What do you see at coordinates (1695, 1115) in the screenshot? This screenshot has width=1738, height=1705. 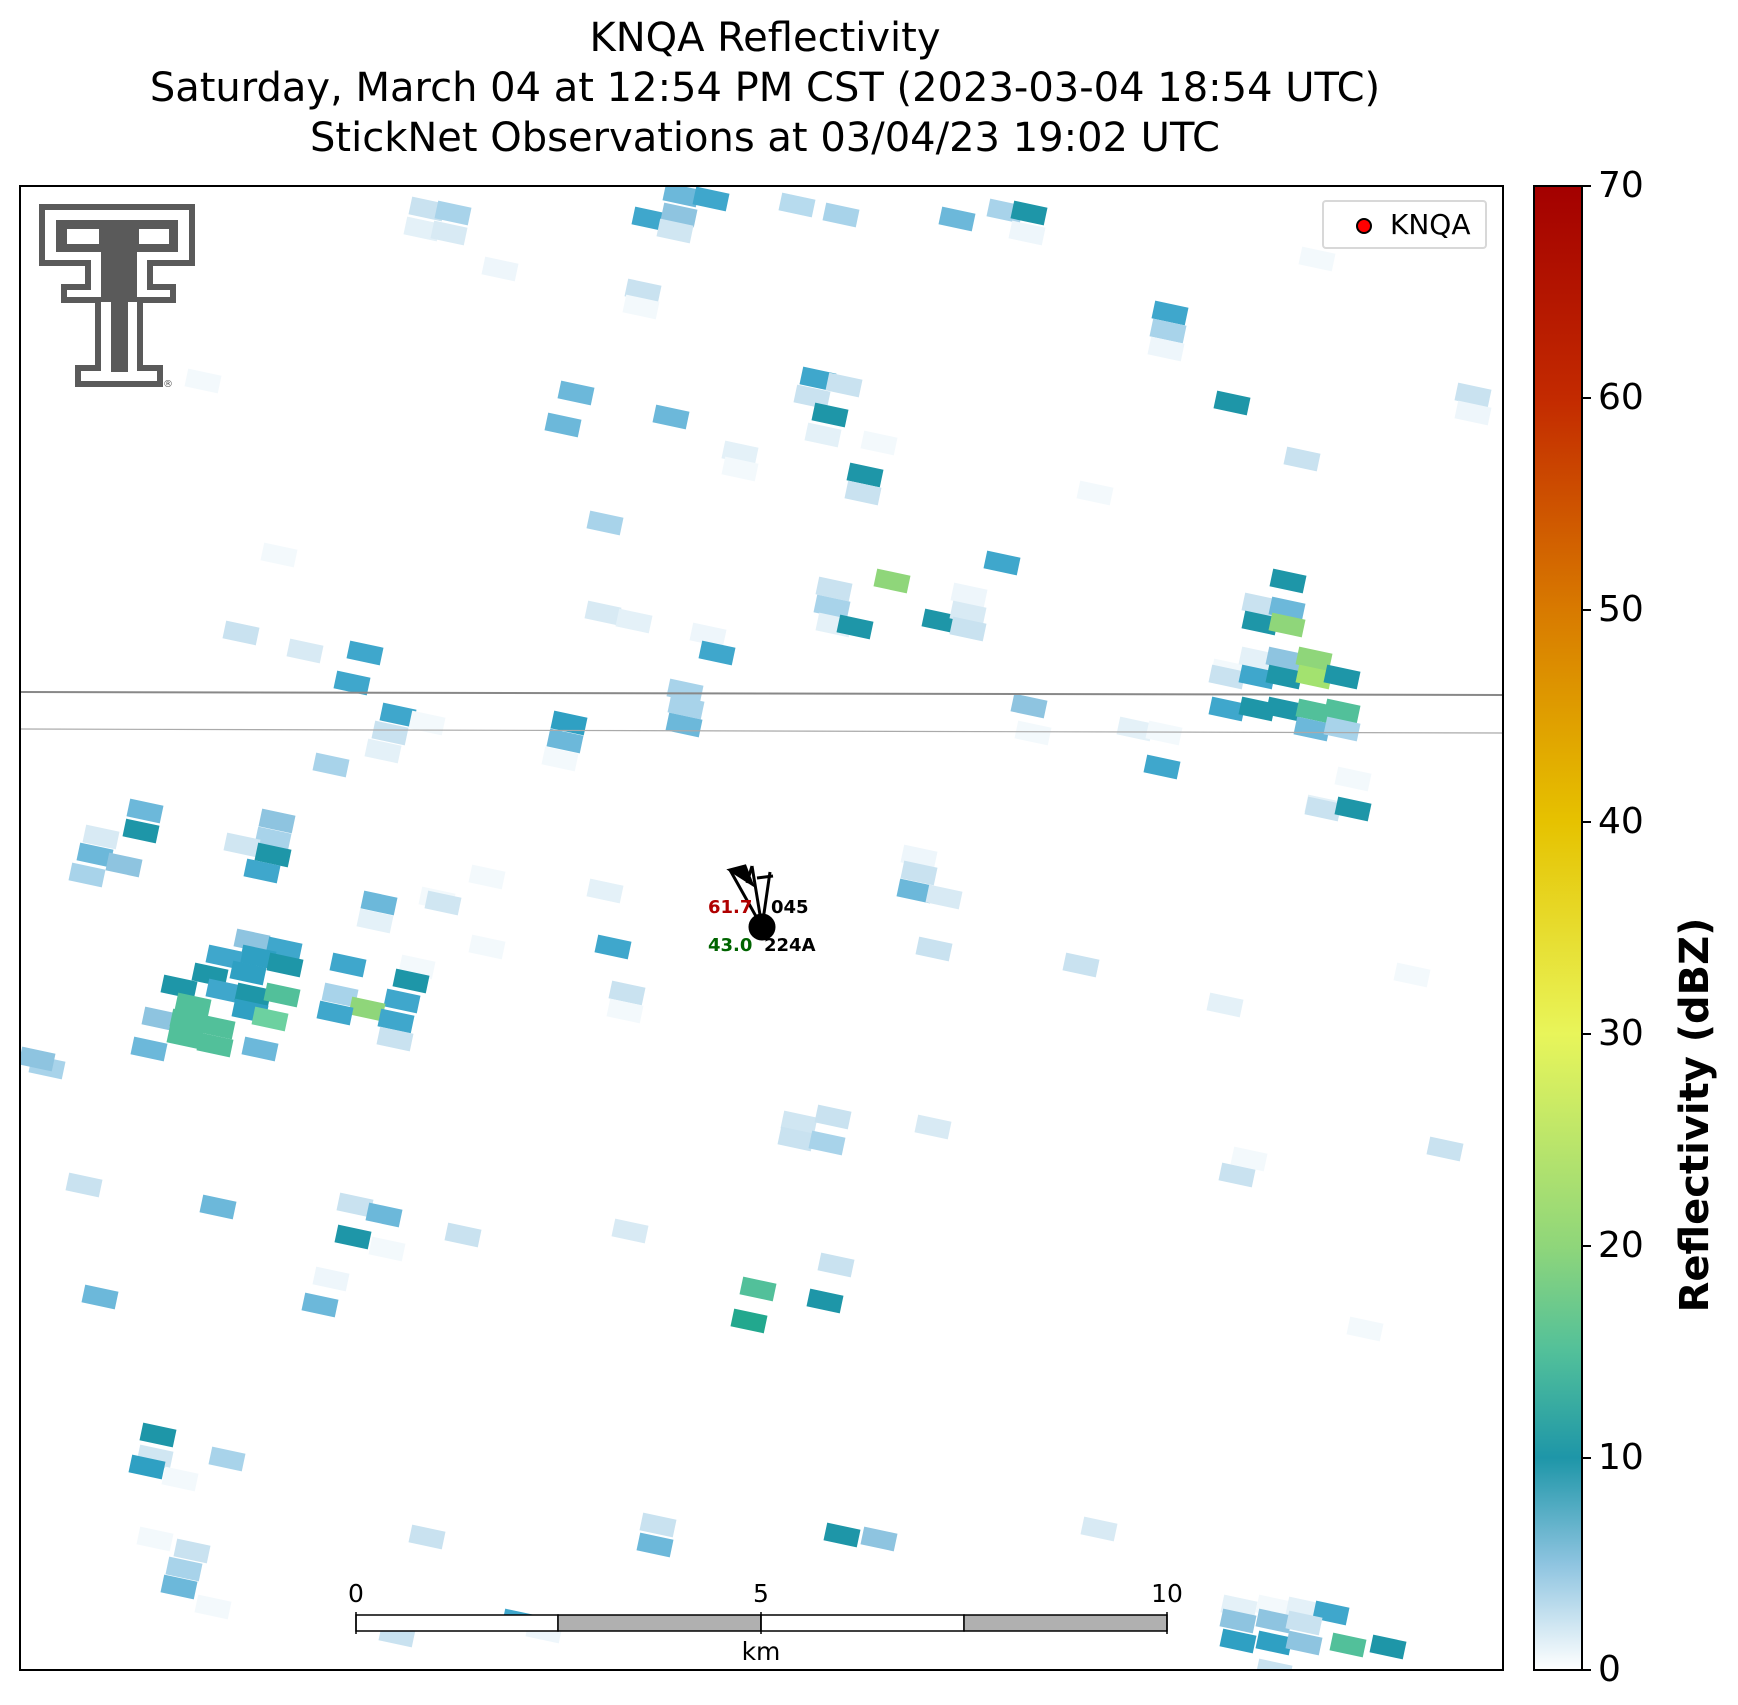 I see `colorbar-title: Reflectivity (dBZ)` at bounding box center [1695, 1115].